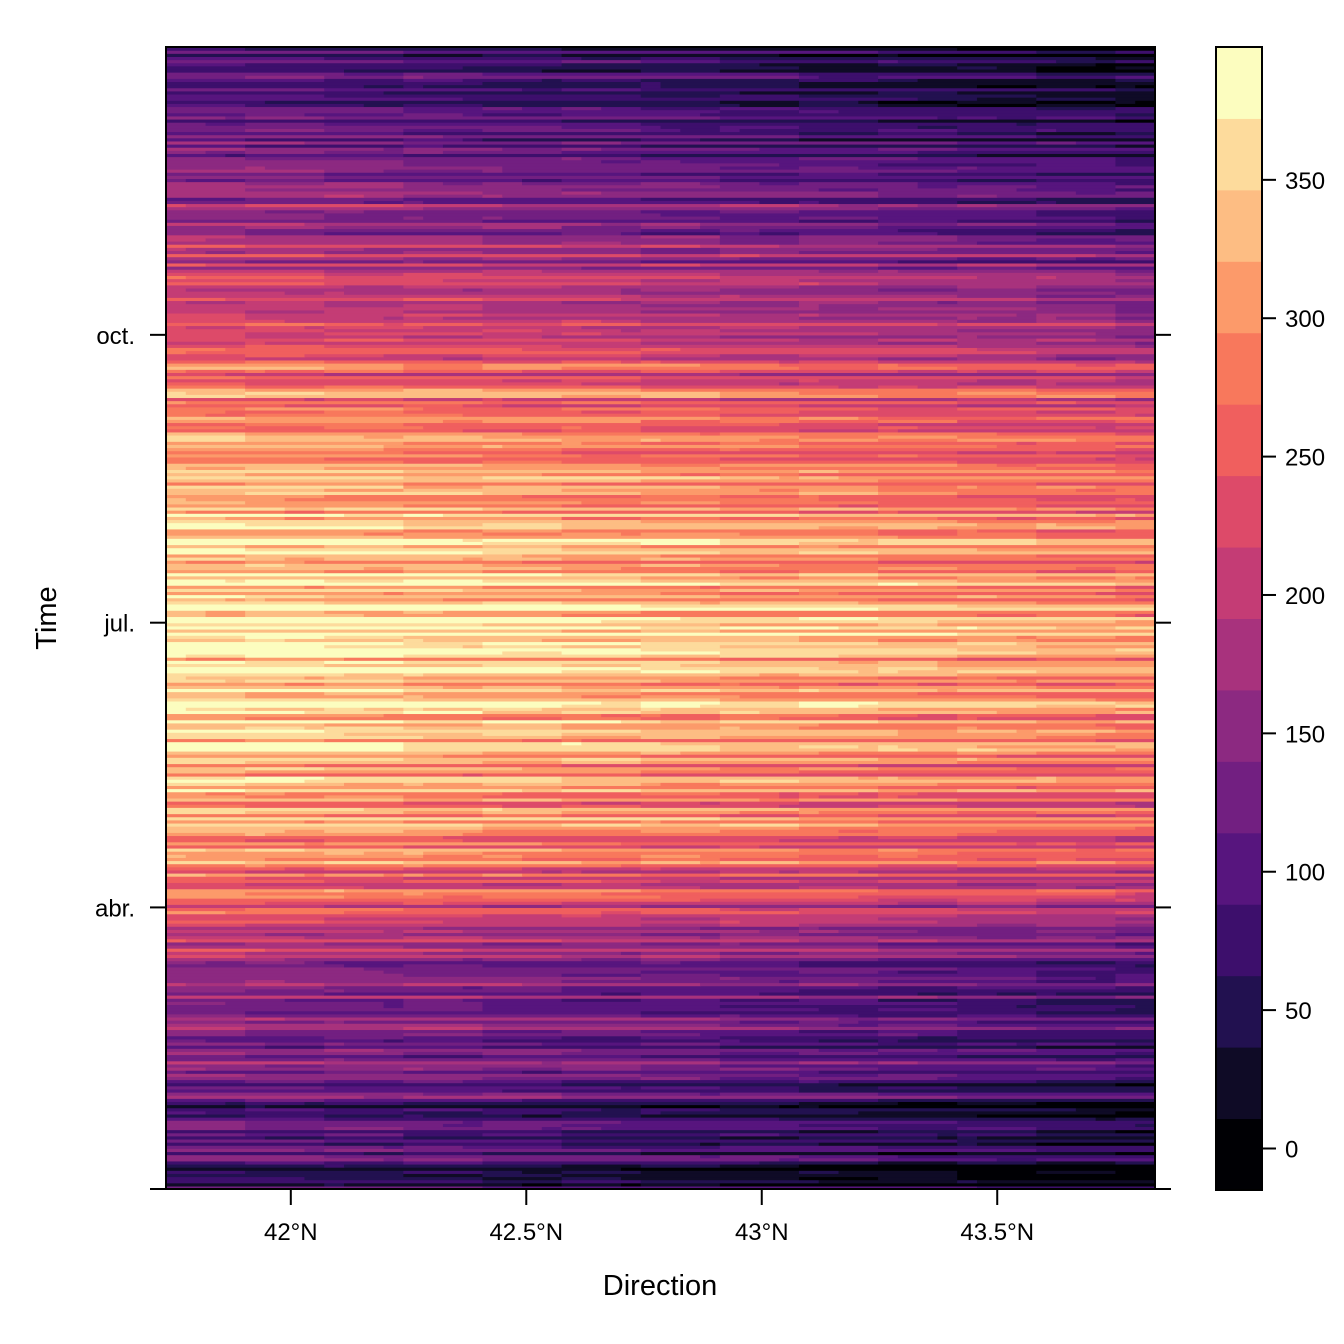  What do you see at coordinates (1239, 368) in the screenshot?
I see `colorbar-bin` at bounding box center [1239, 368].